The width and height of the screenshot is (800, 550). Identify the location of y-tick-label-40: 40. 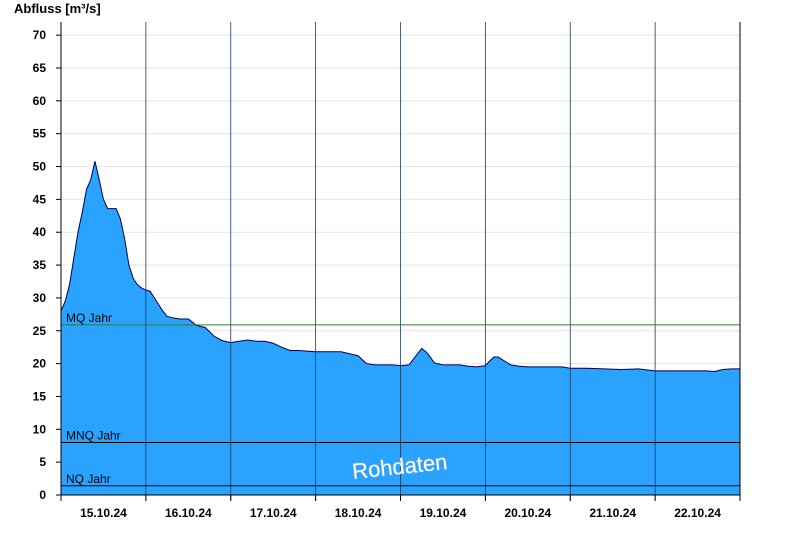
(40, 232).